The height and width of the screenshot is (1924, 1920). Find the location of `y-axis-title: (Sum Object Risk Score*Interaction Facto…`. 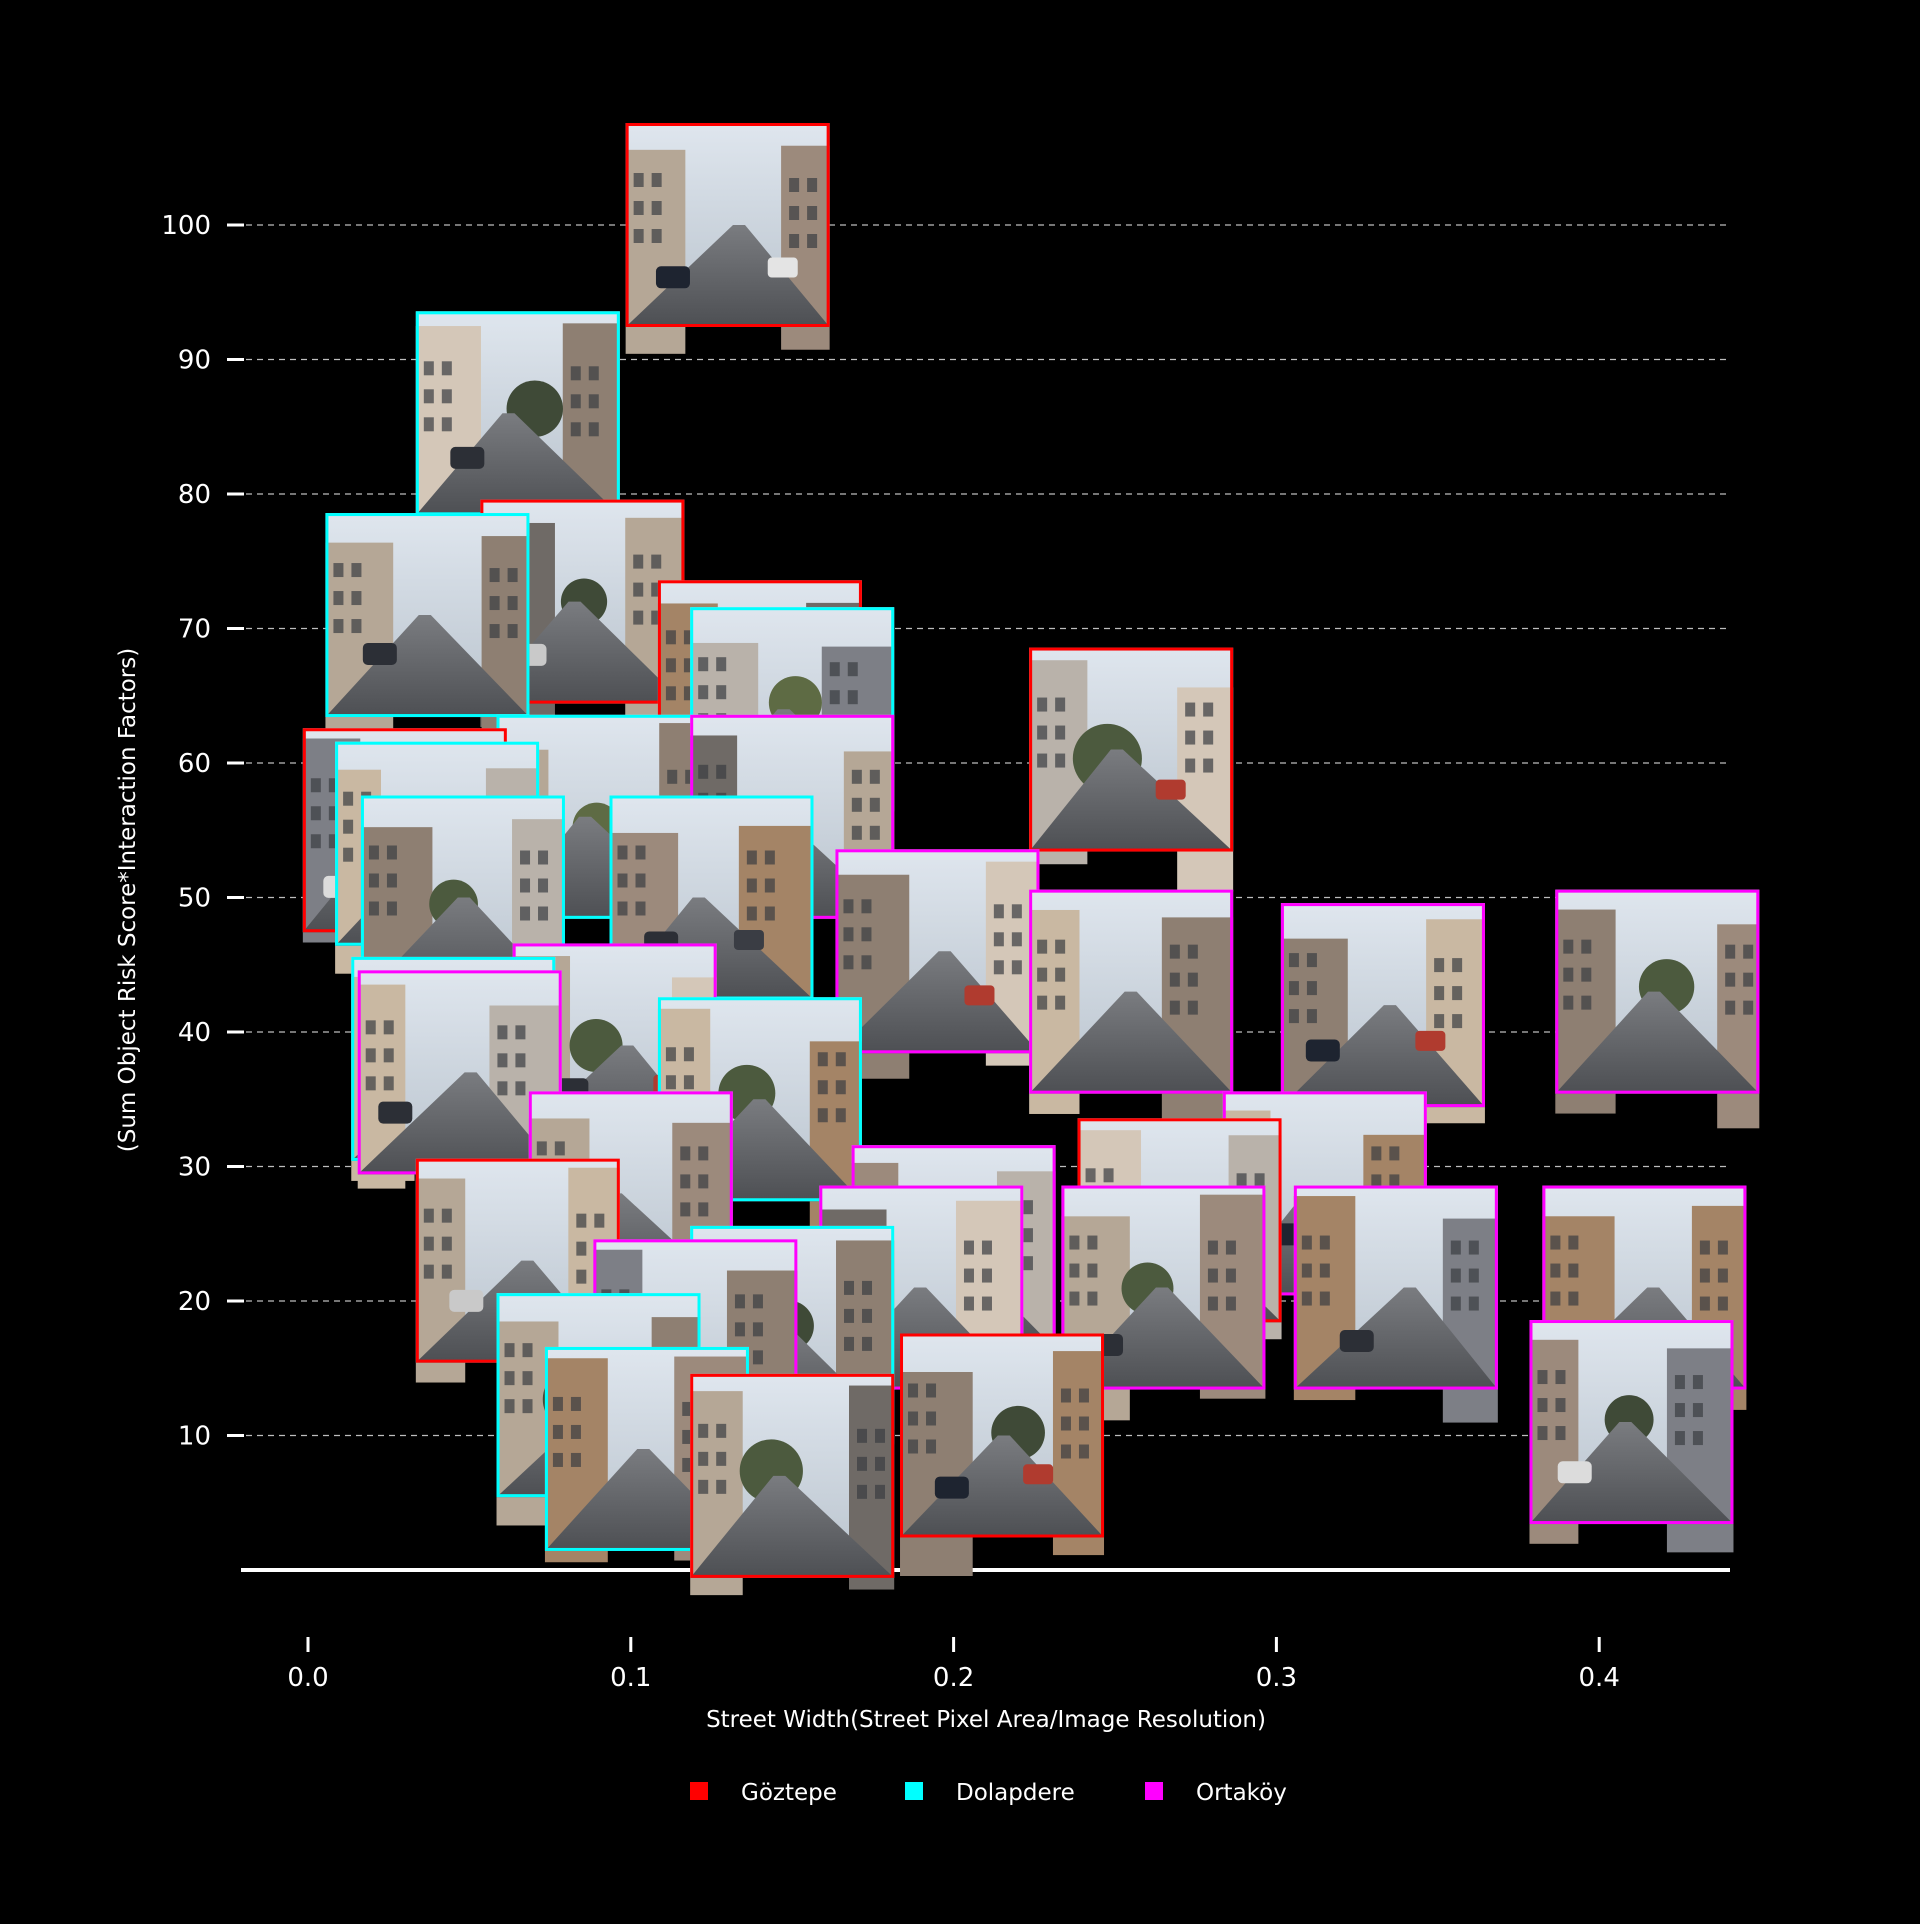

y-axis-title: (Sum Object Risk Score*Interaction Facto… is located at coordinates (128, 900).